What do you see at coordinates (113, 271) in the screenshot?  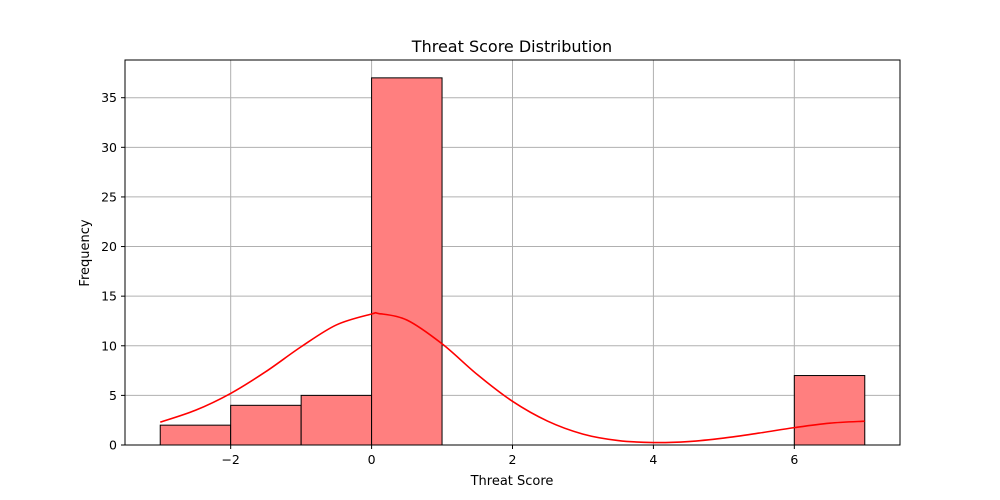 I see `y-axis-ticks: 0 5 10 15 20 25 30 35` at bounding box center [113, 271].